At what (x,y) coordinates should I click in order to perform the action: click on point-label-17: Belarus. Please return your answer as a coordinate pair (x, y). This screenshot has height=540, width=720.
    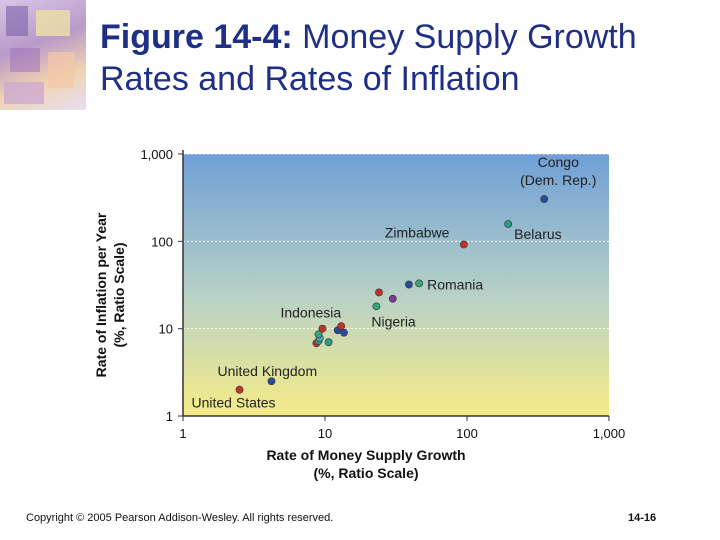
    Looking at the image, I should click on (537, 234).